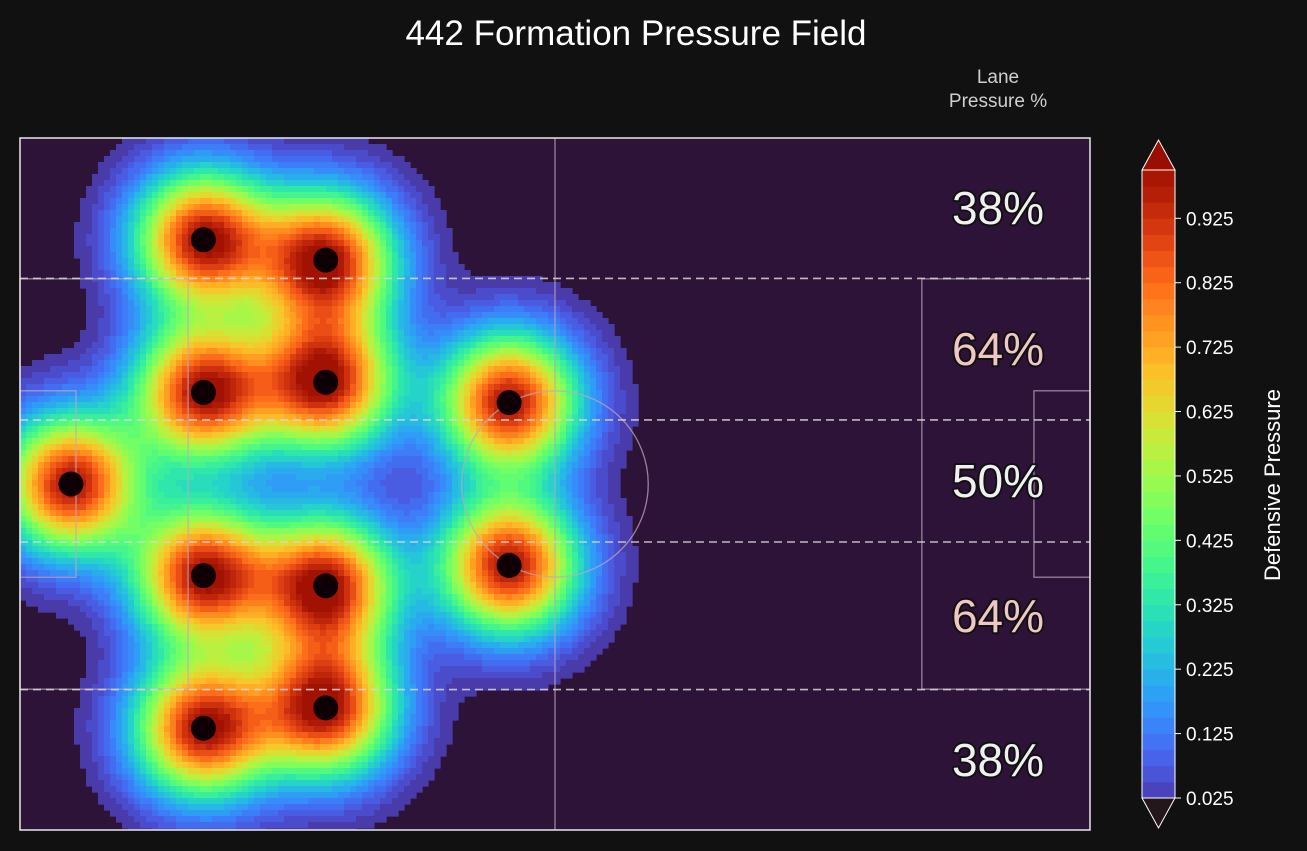 This screenshot has width=1307, height=851. What do you see at coordinates (1158, 154) in the screenshot?
I see `colorbar-max-arrow` at bounding box center [1158, 154].